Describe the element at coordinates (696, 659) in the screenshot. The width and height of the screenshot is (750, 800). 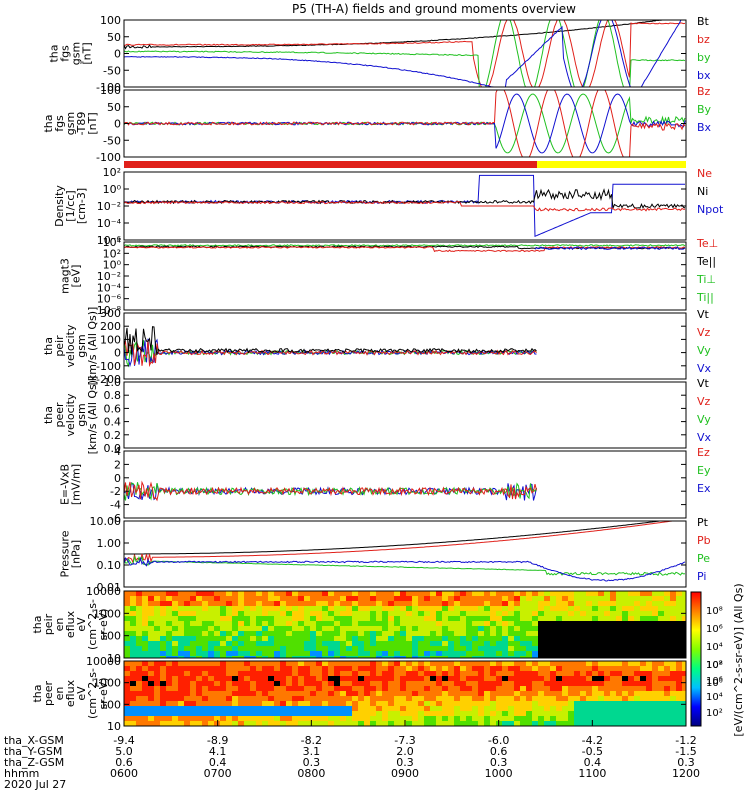
I see `colorbar-strip` at that location.